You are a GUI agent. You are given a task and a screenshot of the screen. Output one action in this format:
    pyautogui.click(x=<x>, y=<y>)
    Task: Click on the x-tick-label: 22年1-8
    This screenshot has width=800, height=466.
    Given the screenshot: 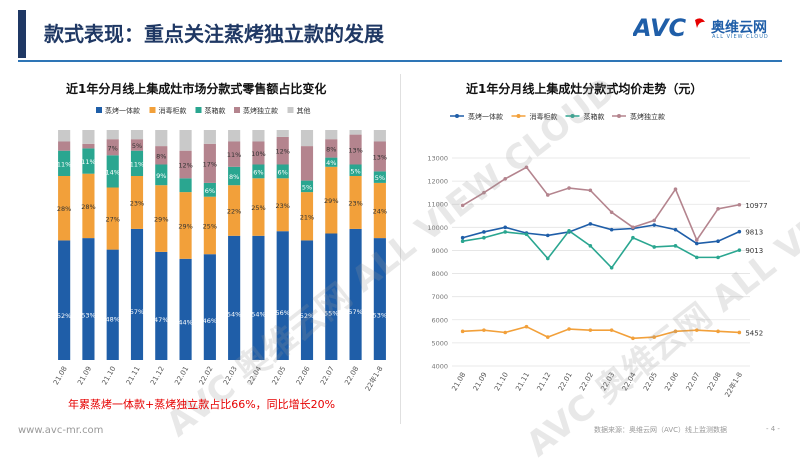 What is the action you would take?
    pyautogui.click(x=733, y=385)
    